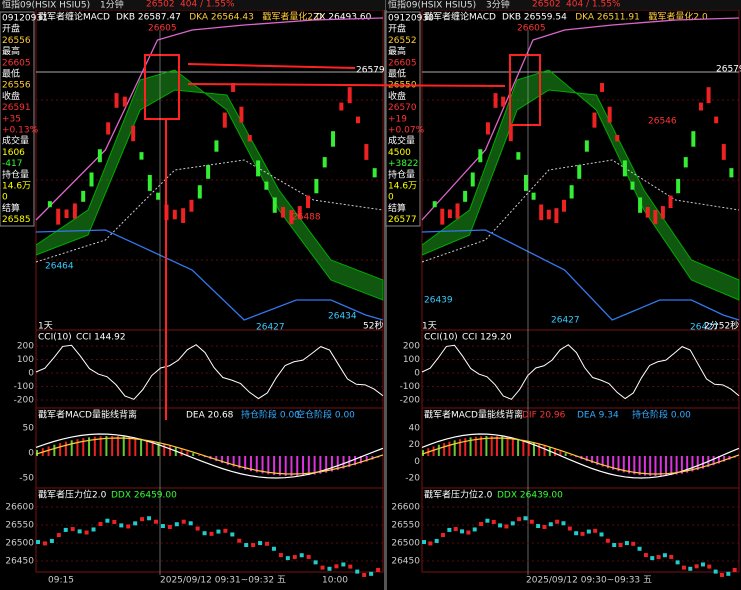  I want to click on sidebar-item: 26591, so click(16, 108).